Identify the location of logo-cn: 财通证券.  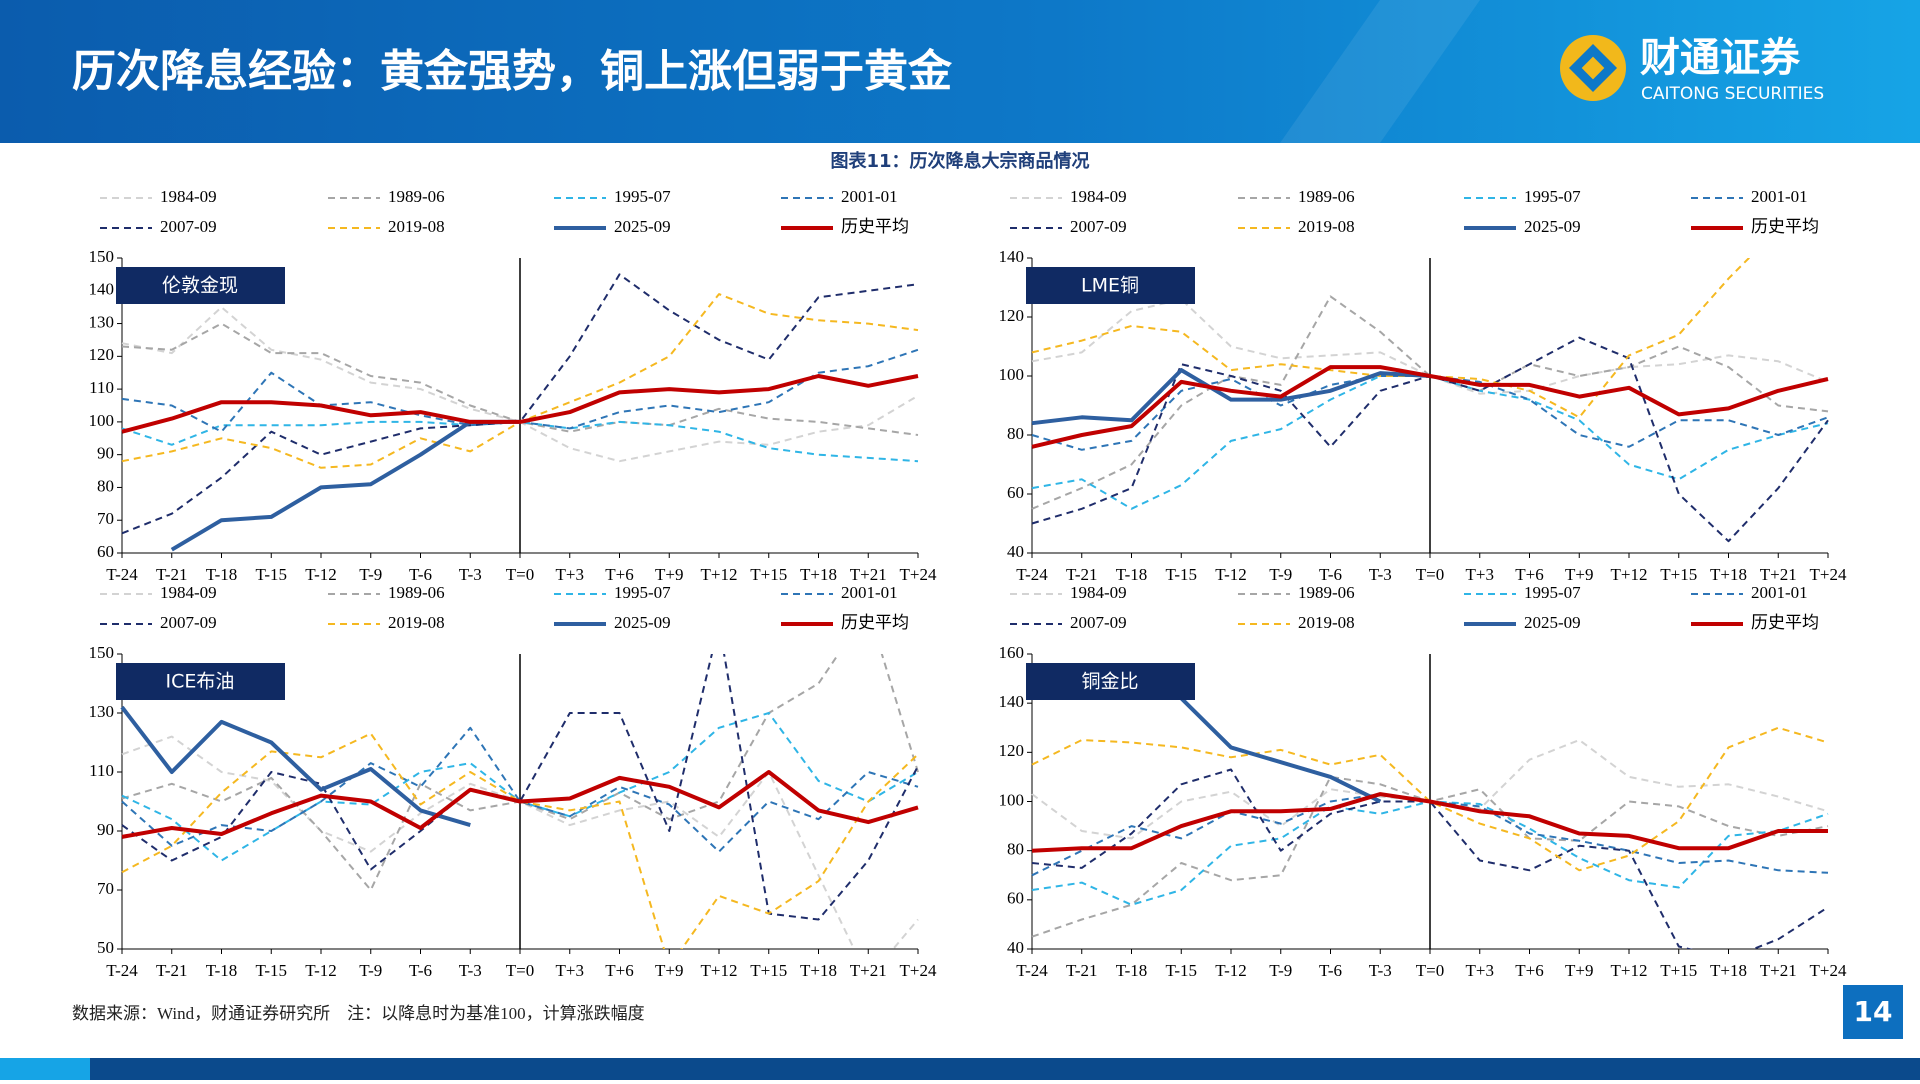
(1720, 58).